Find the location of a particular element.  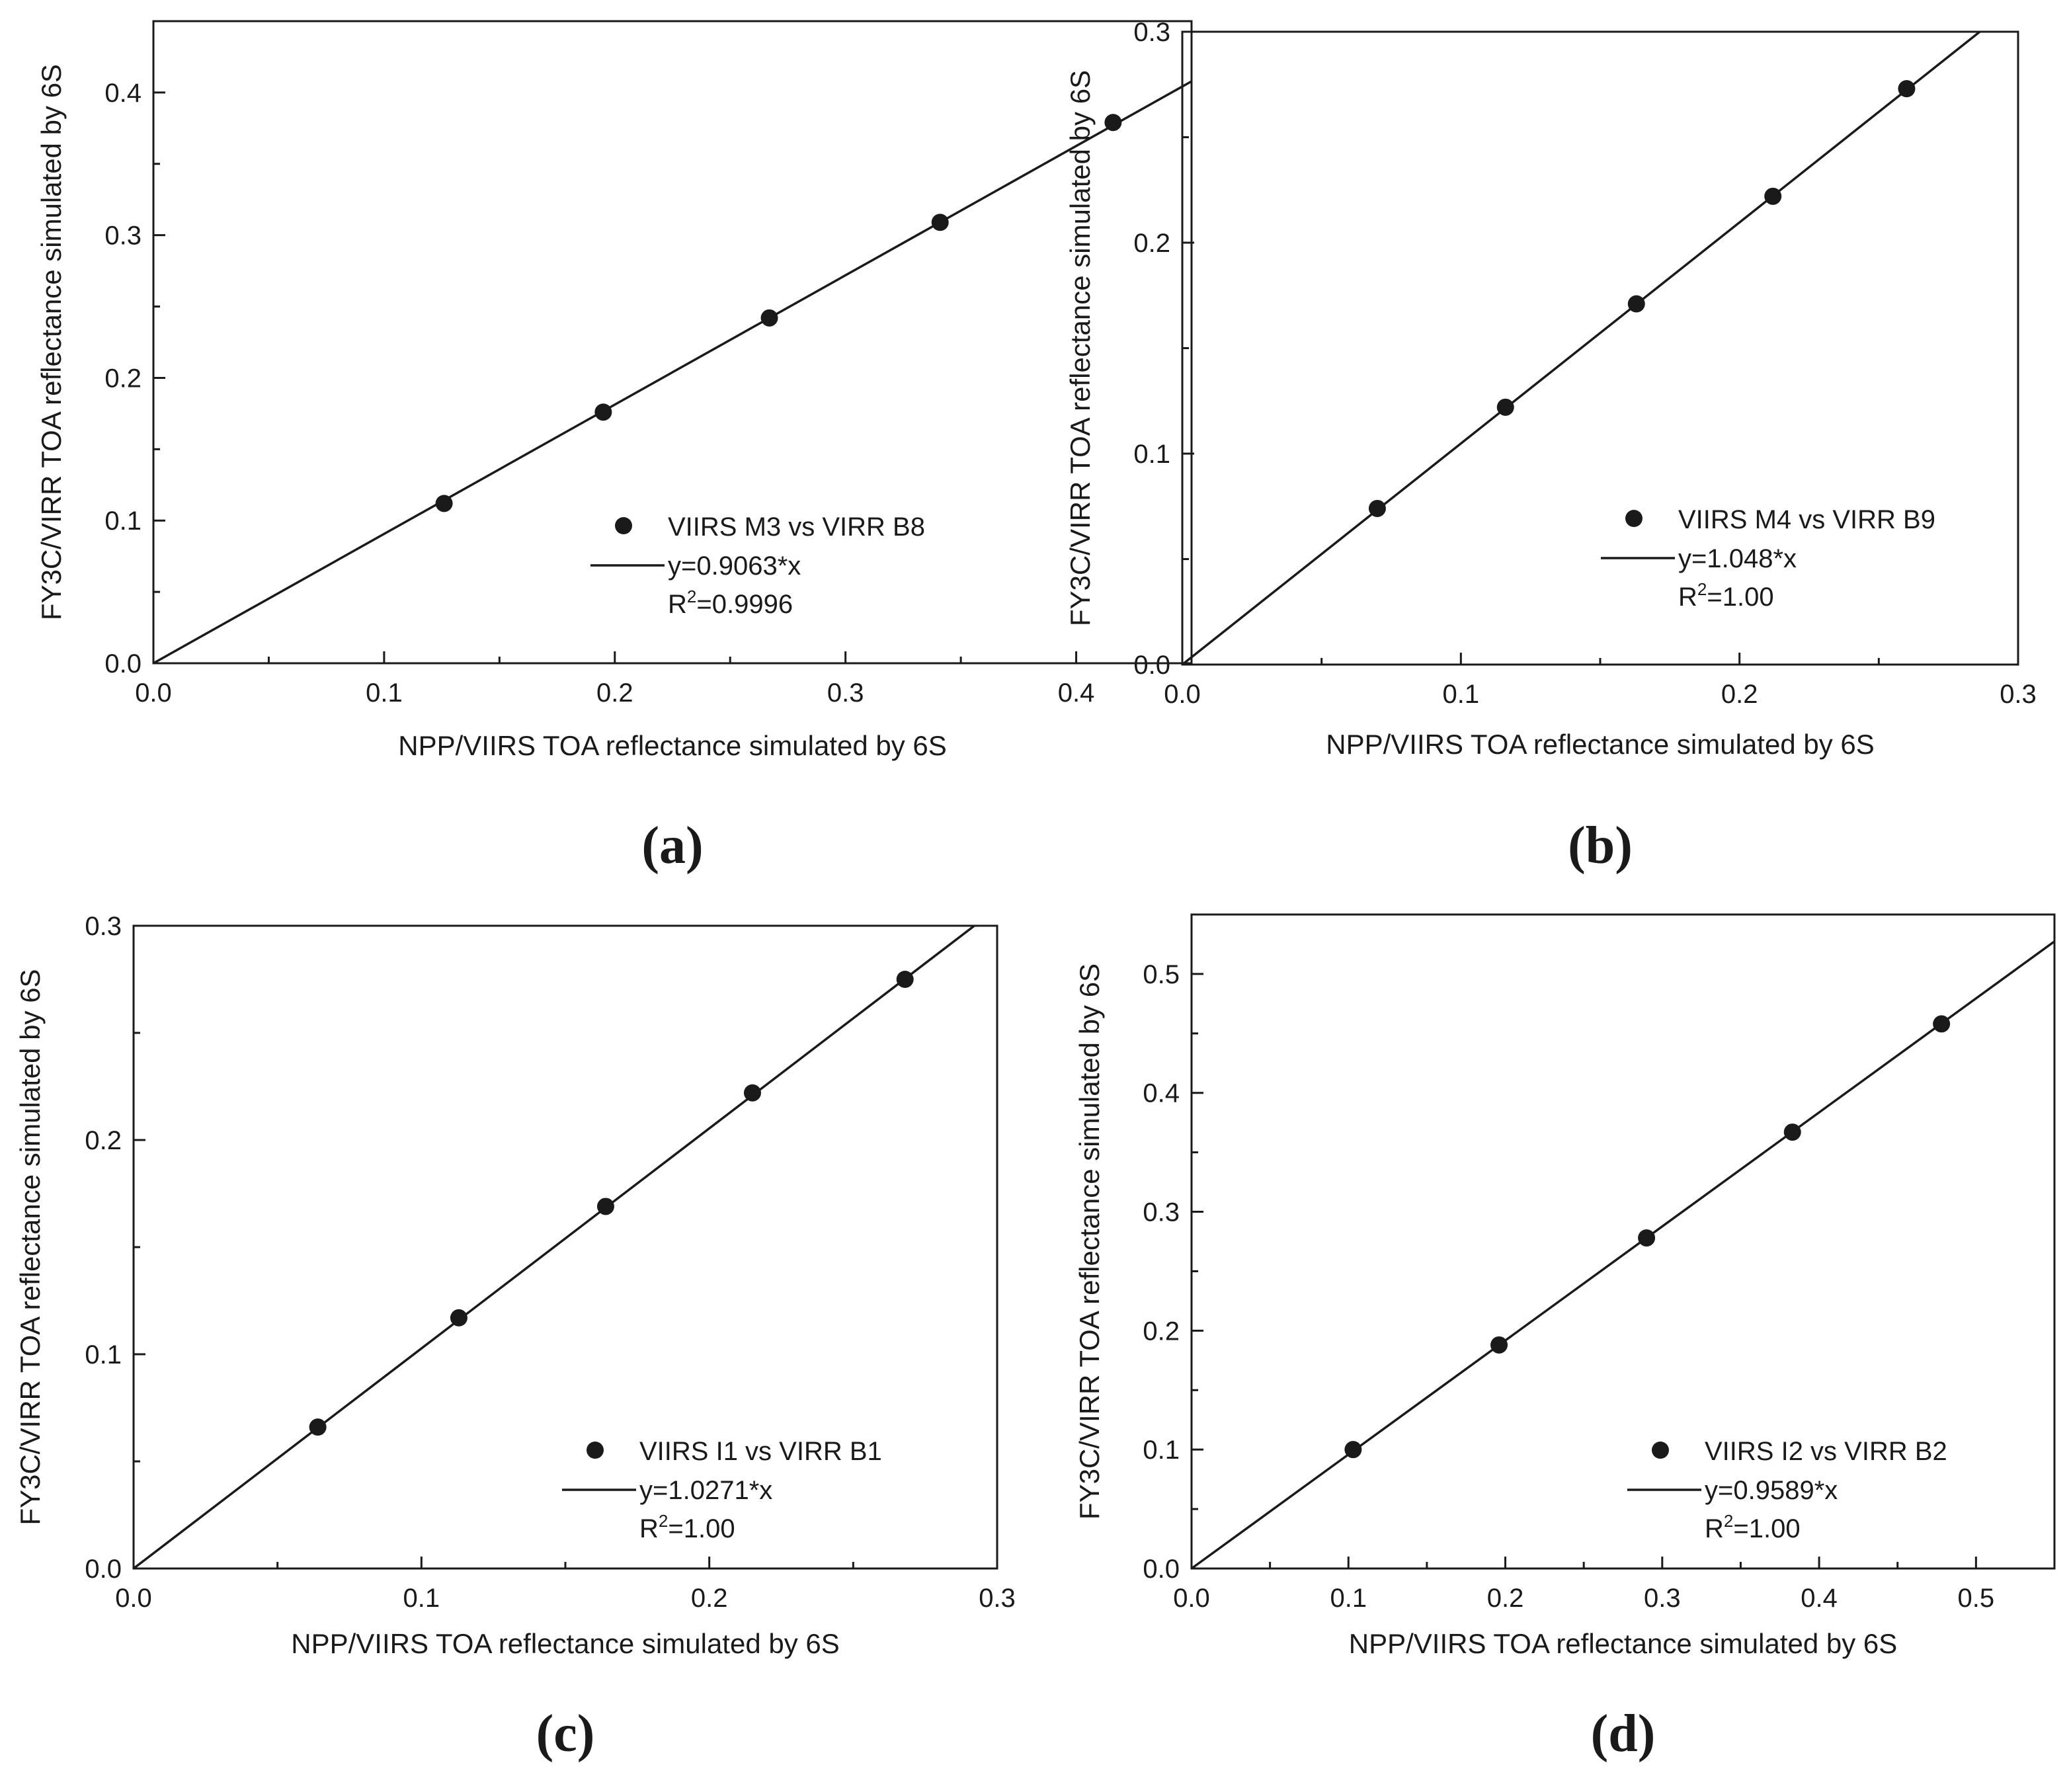

legend-fit-label: y=1.0271*x is located at coordinates (705, 1491).